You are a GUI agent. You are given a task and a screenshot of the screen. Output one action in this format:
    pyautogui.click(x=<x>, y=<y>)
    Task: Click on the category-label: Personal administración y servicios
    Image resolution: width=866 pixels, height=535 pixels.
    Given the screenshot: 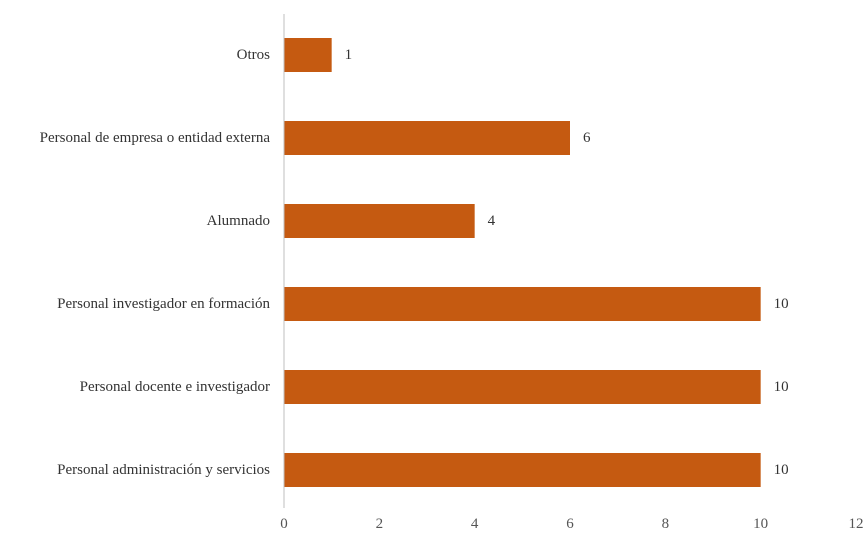 What is the action you would take?
    pyautogui.click(x=163, y=470)
    